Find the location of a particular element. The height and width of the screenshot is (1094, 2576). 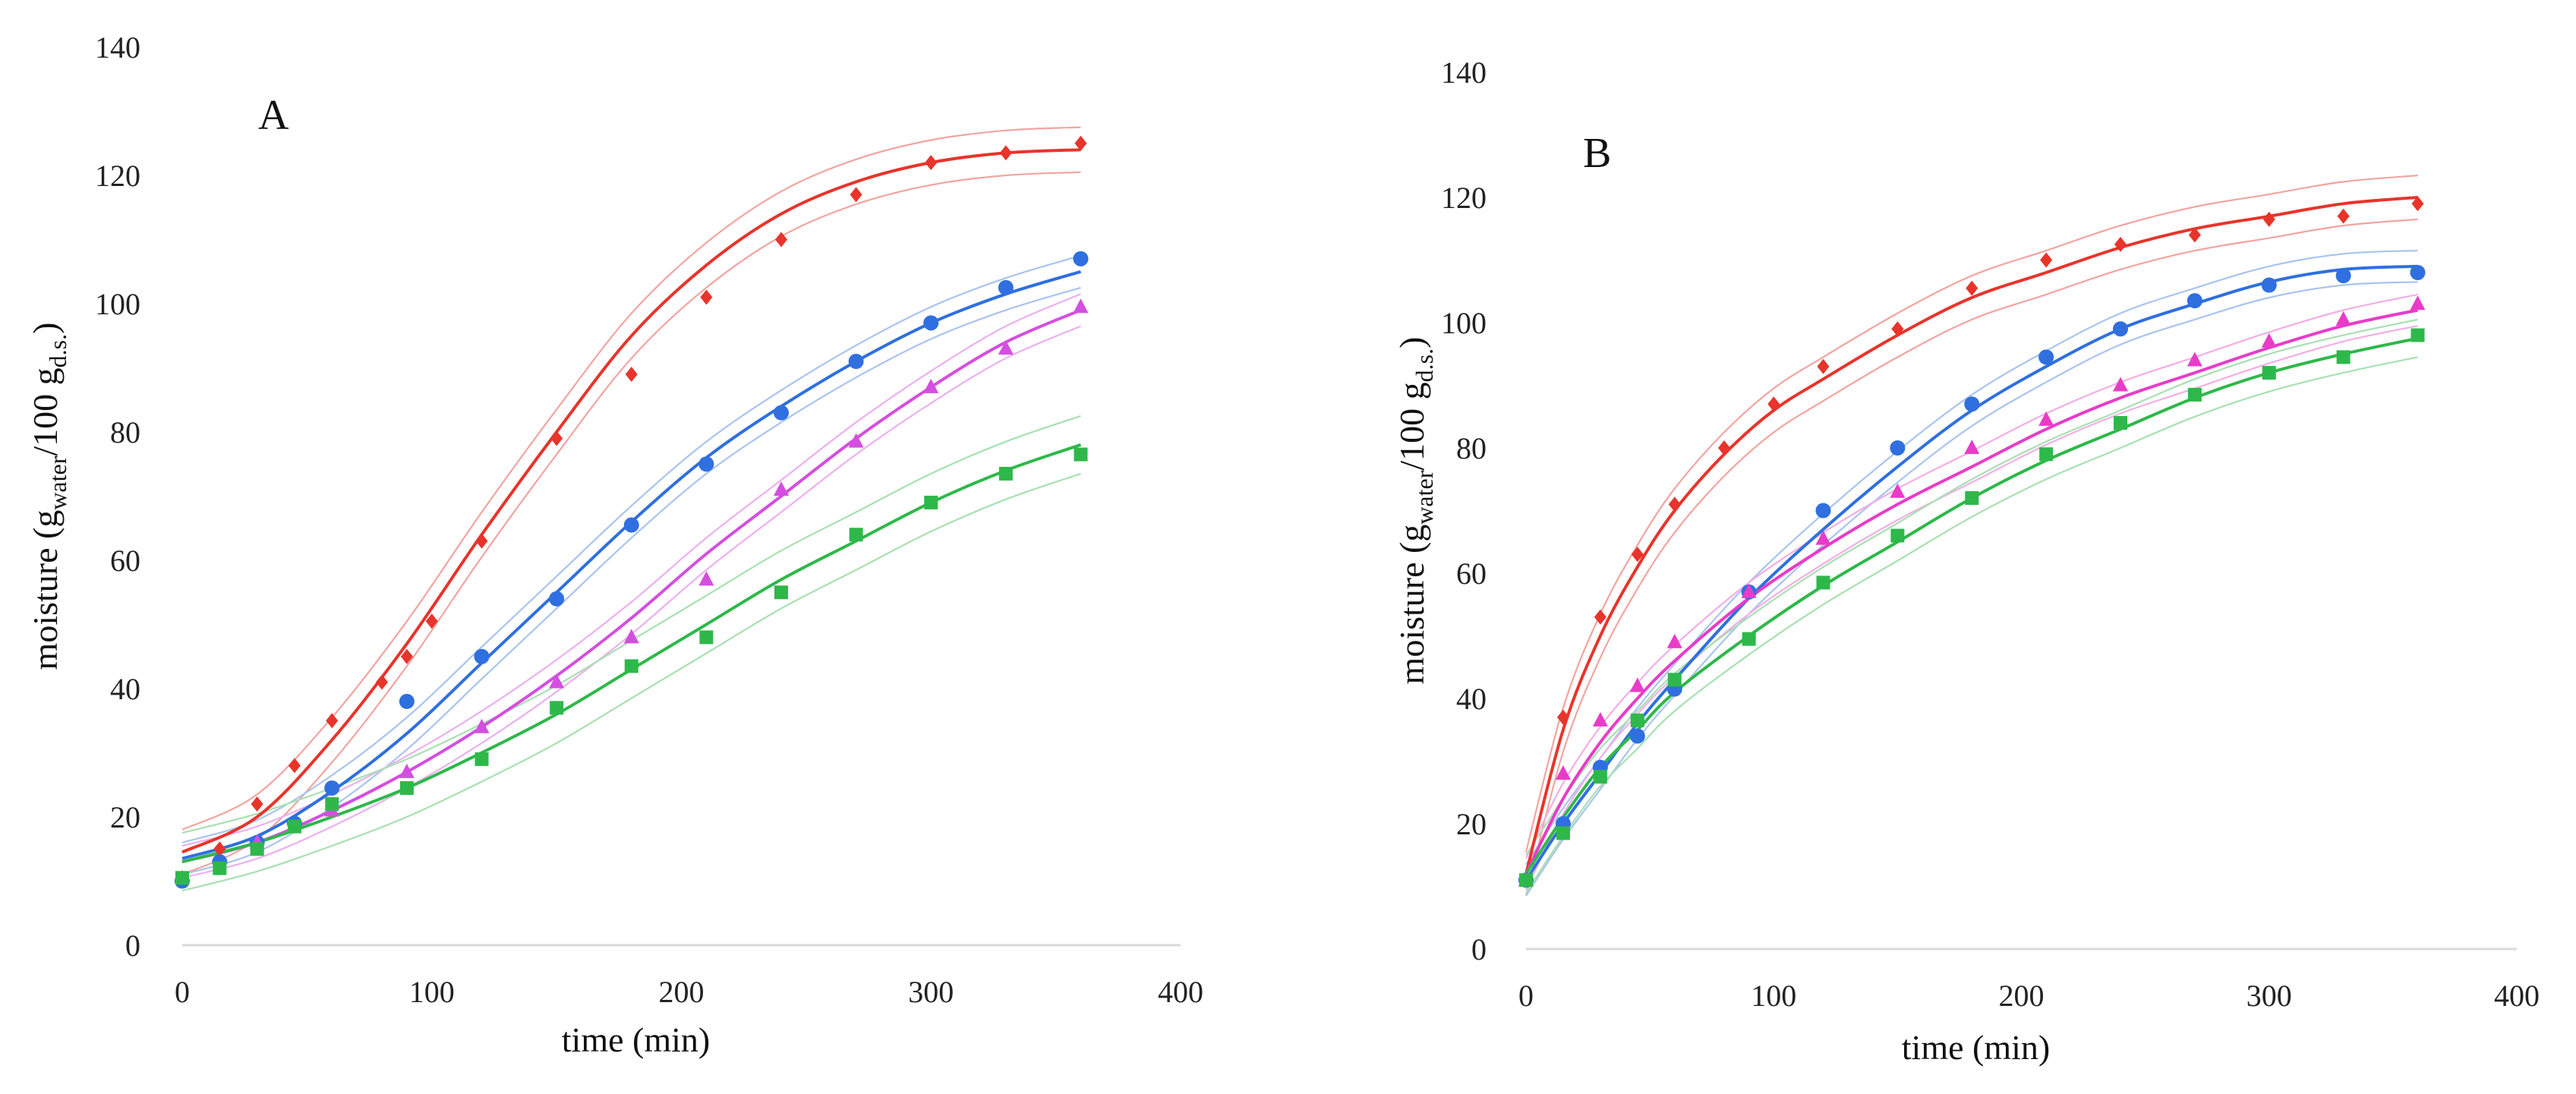

y-tick-label: 60 is located at coordinates (1471, 573).